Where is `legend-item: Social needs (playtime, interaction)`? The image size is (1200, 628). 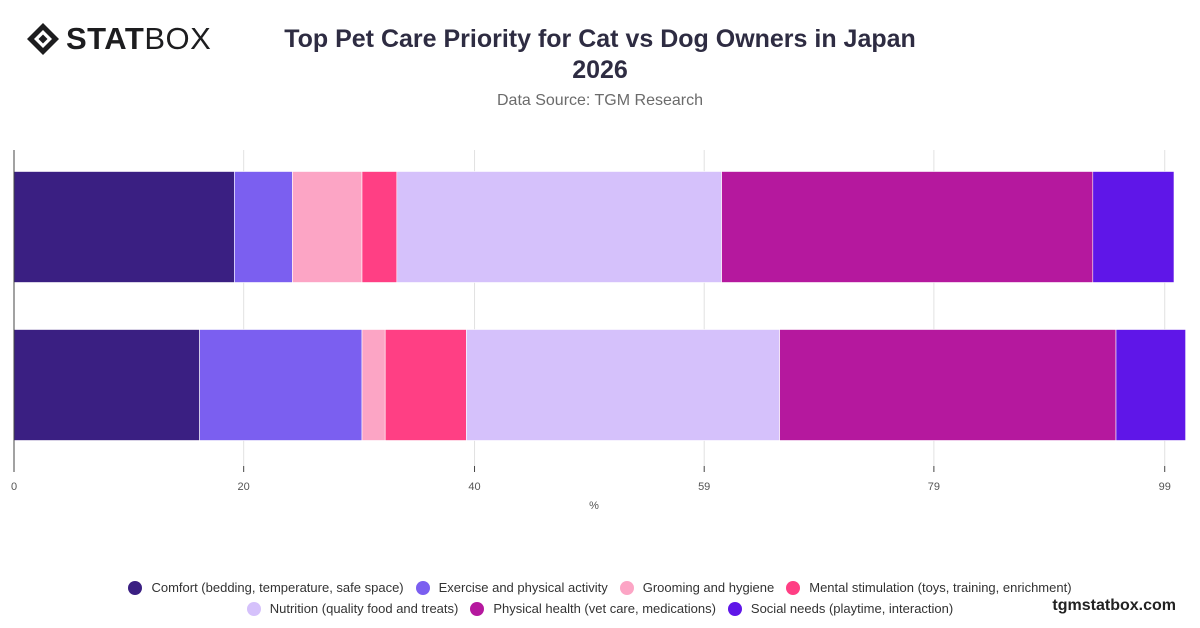 legend-item: Social needs (playtime, interaction) is located at coordinates (840, 609).